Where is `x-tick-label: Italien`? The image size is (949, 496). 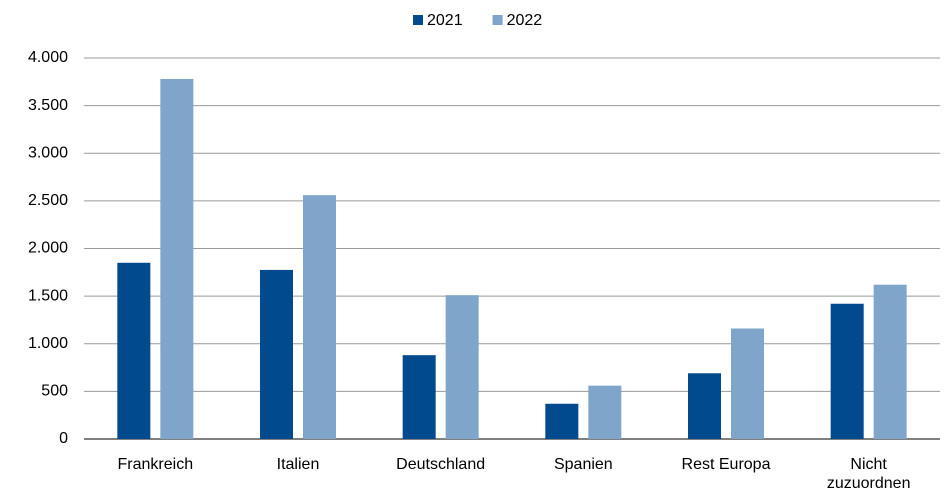
x-tick-label: Italien is located at coordinates (298, 464).